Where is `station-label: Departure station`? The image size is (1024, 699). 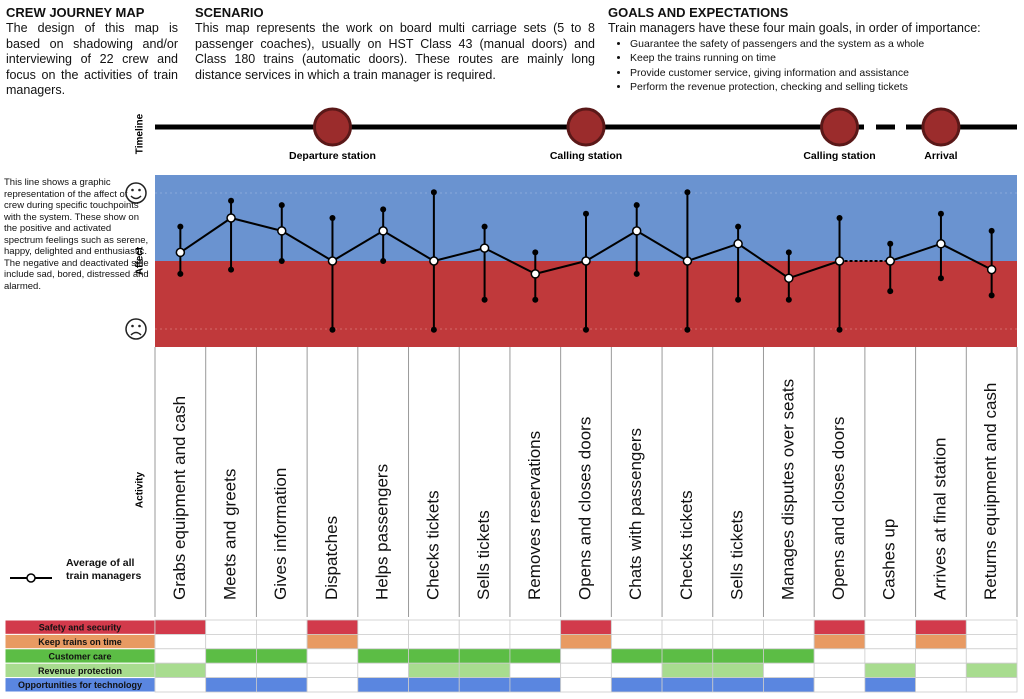
station-label: Departure station is located at coordinates (332, 156).